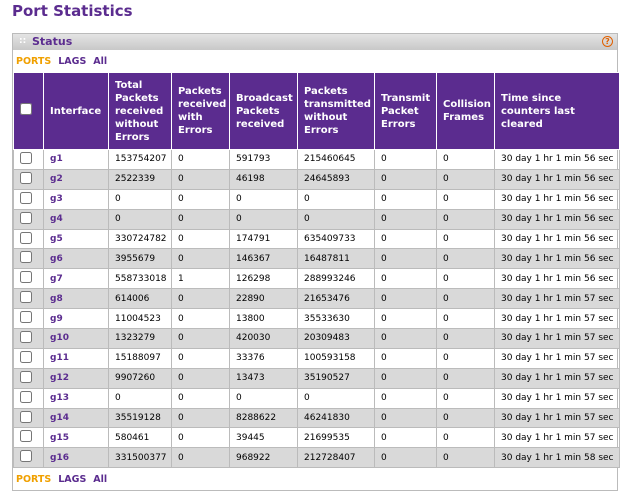  Describe the element at coordinates (336, 458) in the screenshot. I see `stat-cell: 212728407` at that location.